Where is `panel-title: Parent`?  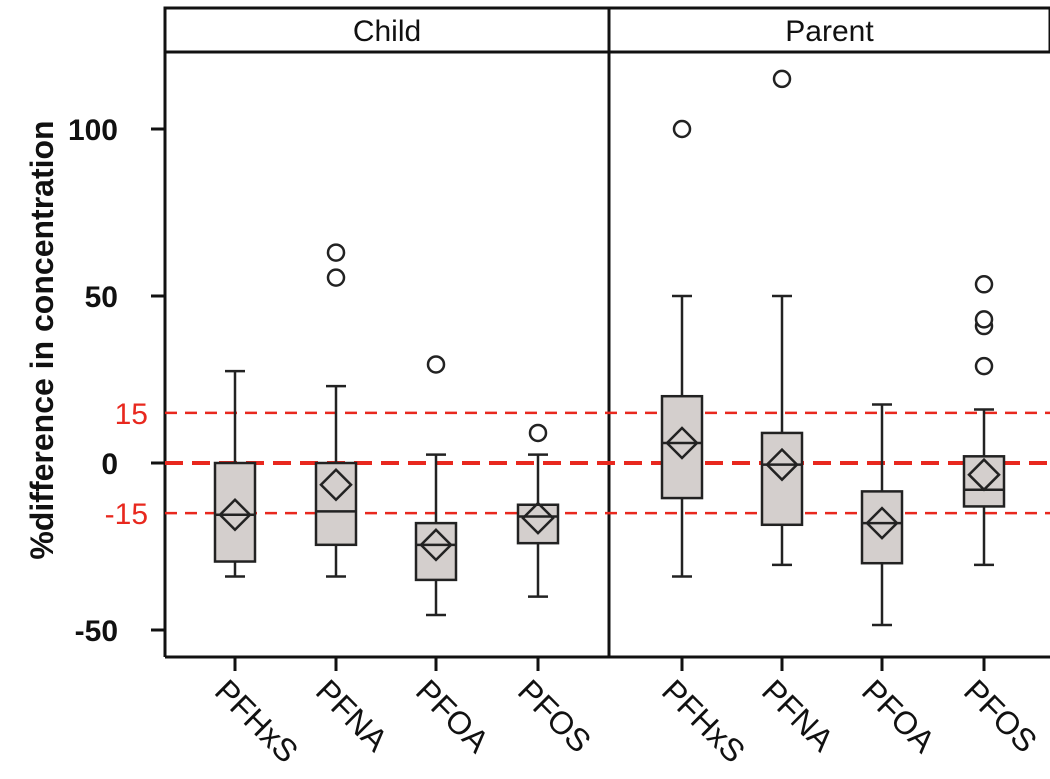
panel-title: Parent is located at coordinates (829, 31).